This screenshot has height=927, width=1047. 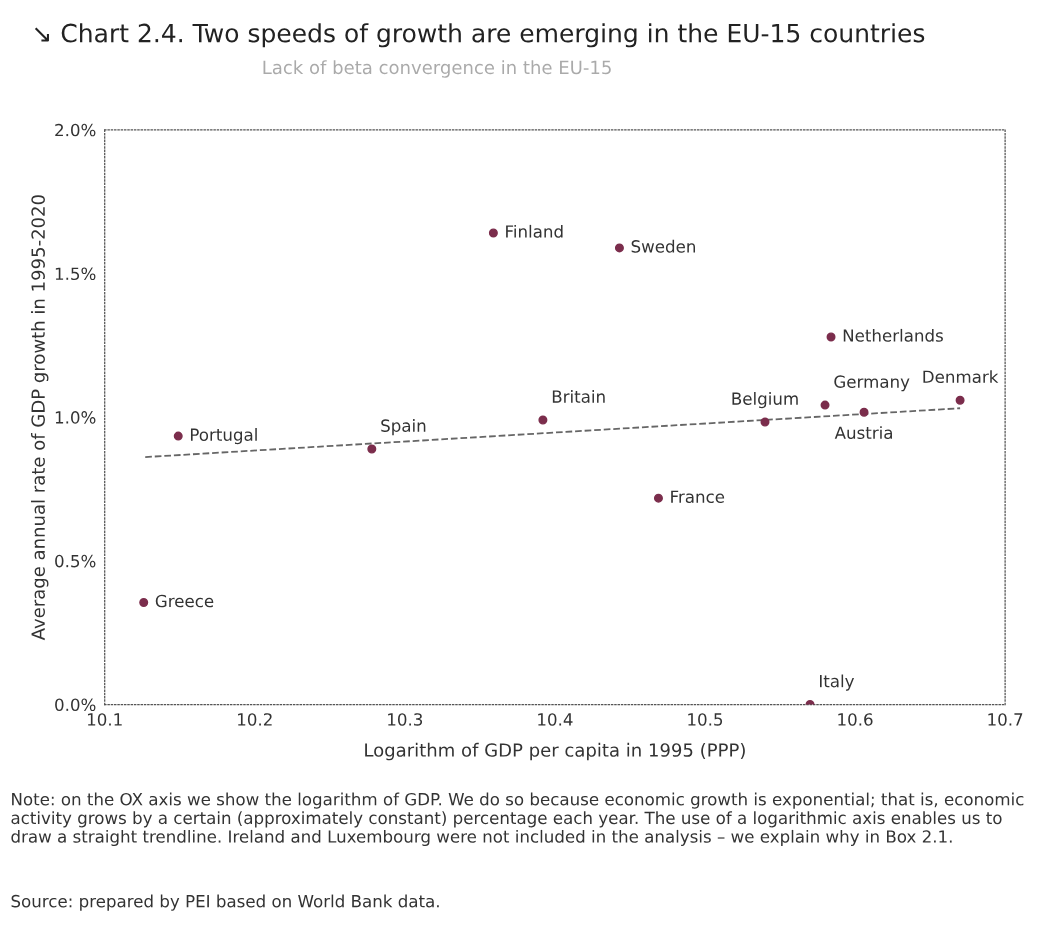 What do you see at coordinates (555, 719) in the screenshot?
I see `x-tick-label: 10.4` at bounding box center [555, 719].